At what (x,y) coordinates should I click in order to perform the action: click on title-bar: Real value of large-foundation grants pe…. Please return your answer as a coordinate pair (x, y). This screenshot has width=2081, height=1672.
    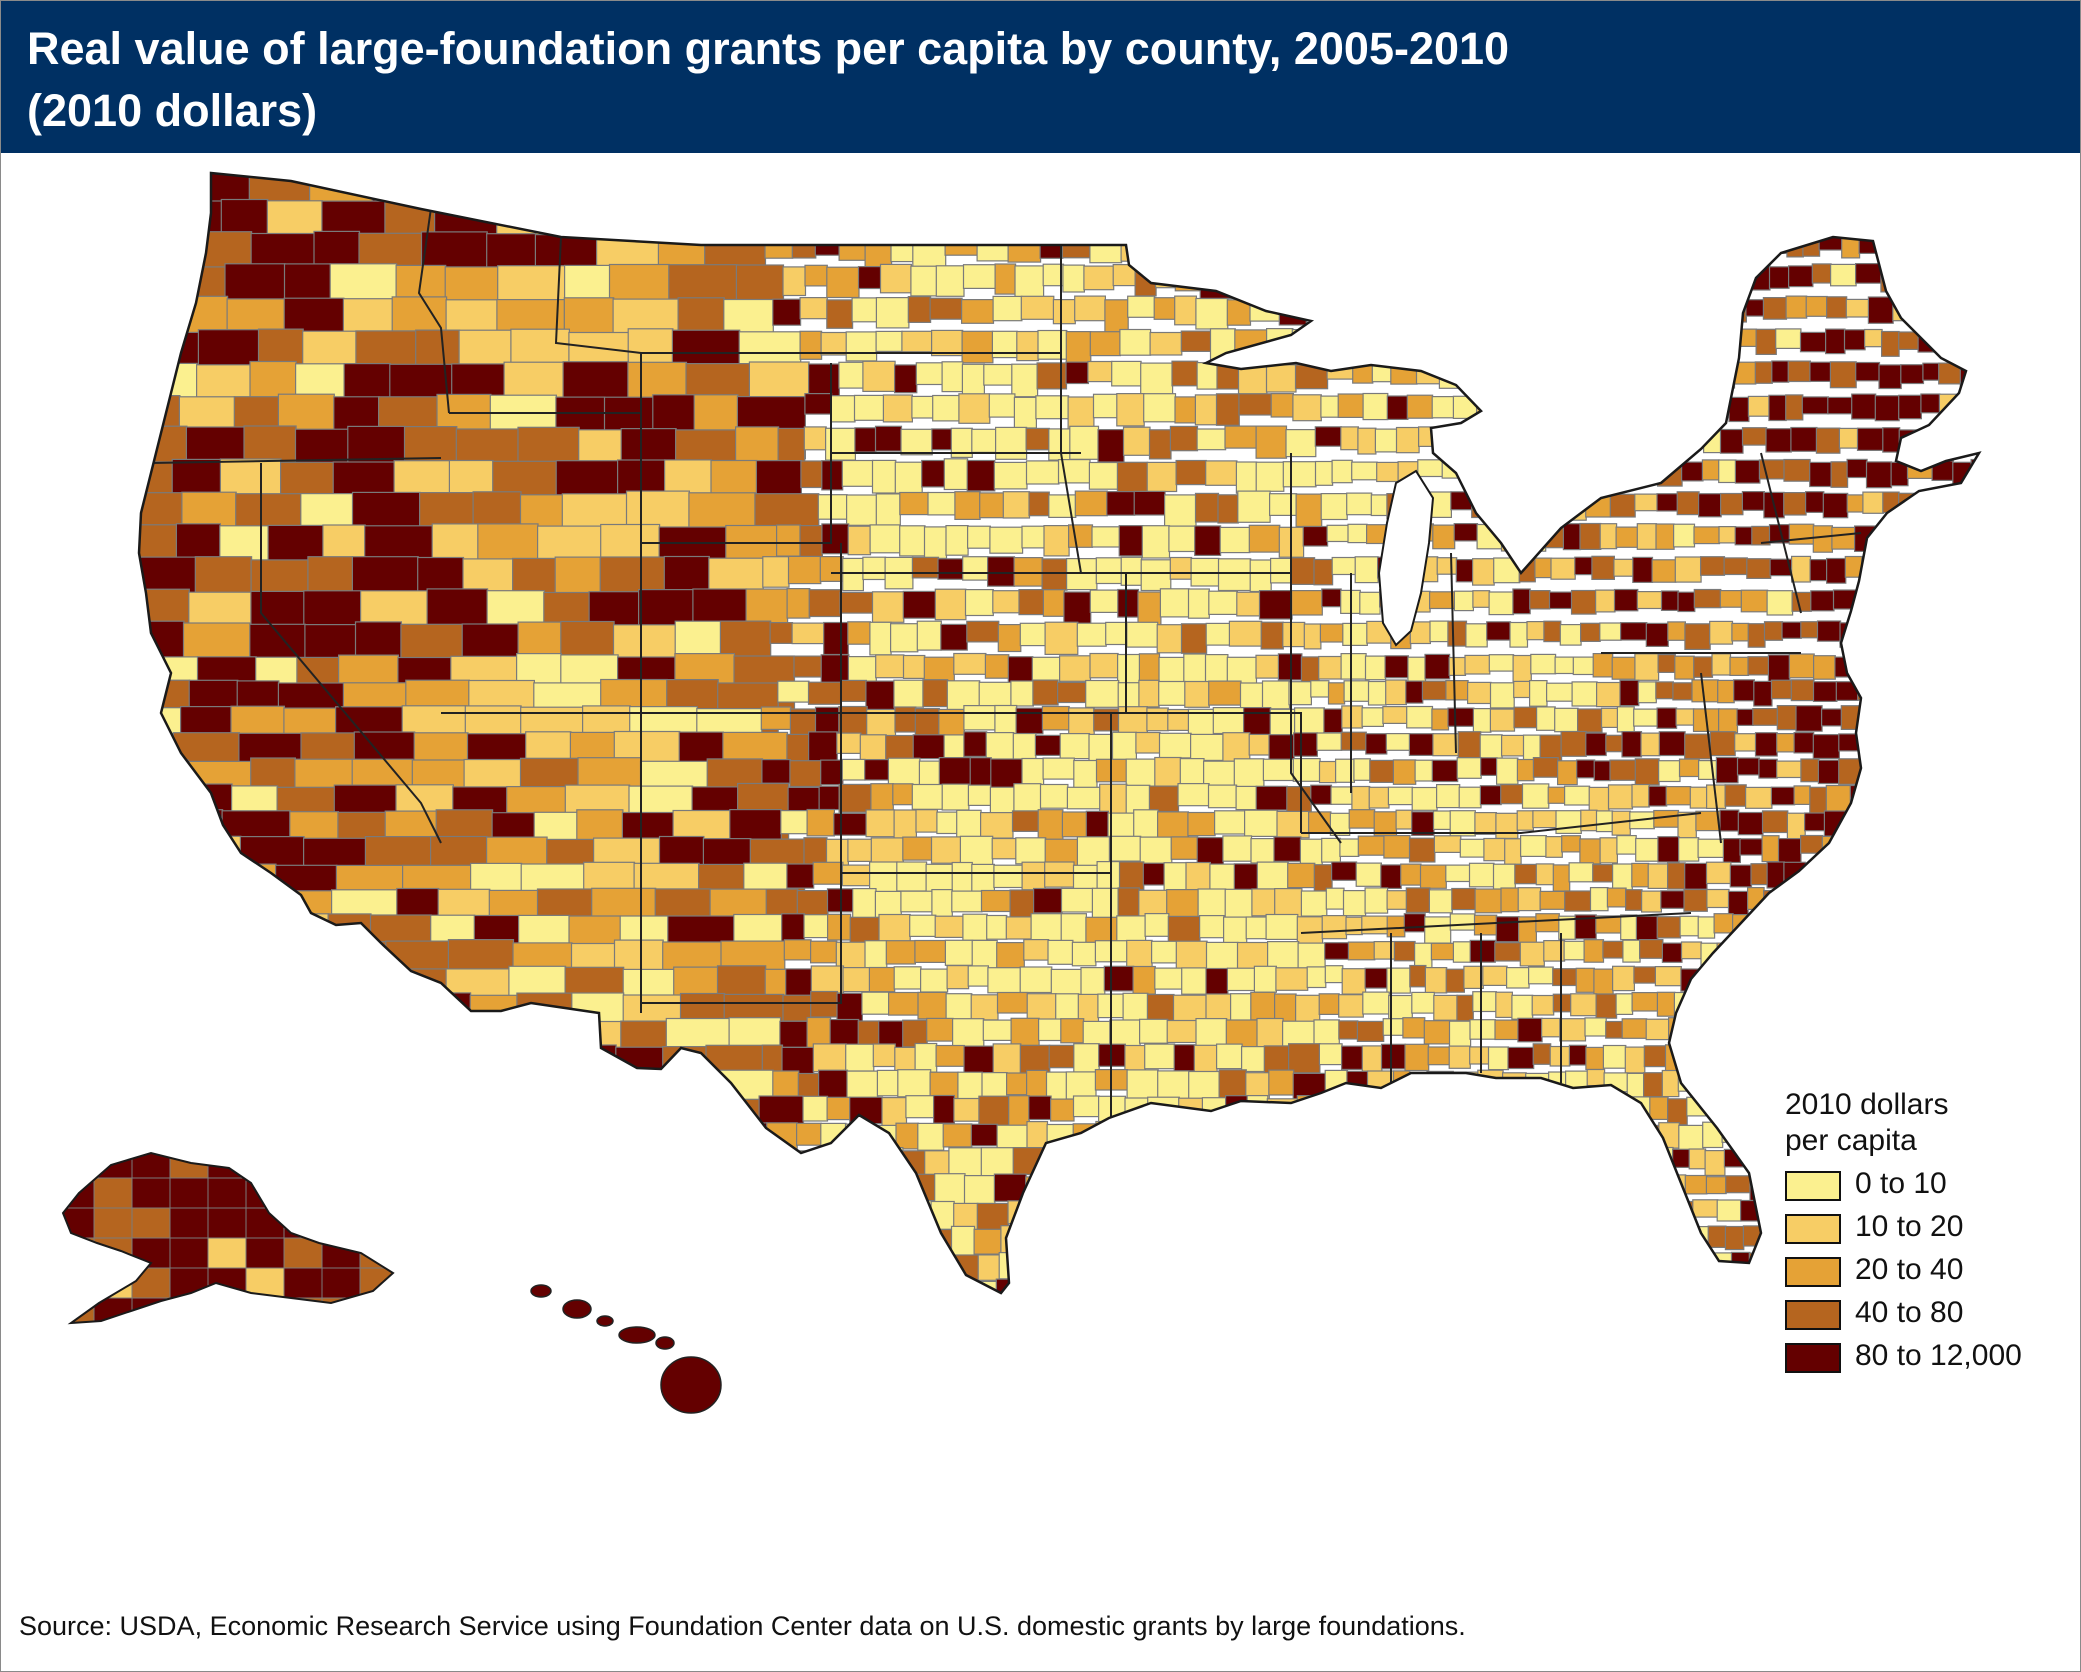
    Looking at the image, I should click on (1040, 77).